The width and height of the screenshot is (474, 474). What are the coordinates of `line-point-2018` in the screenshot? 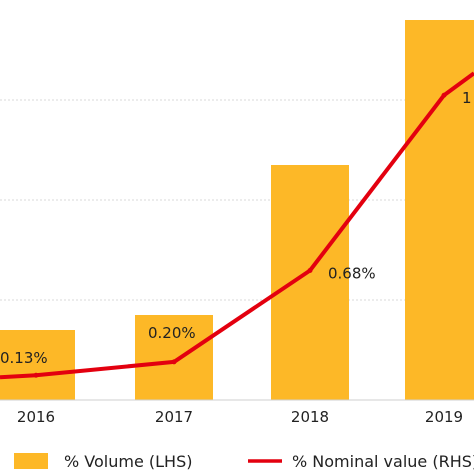 It's located at (310, 270).